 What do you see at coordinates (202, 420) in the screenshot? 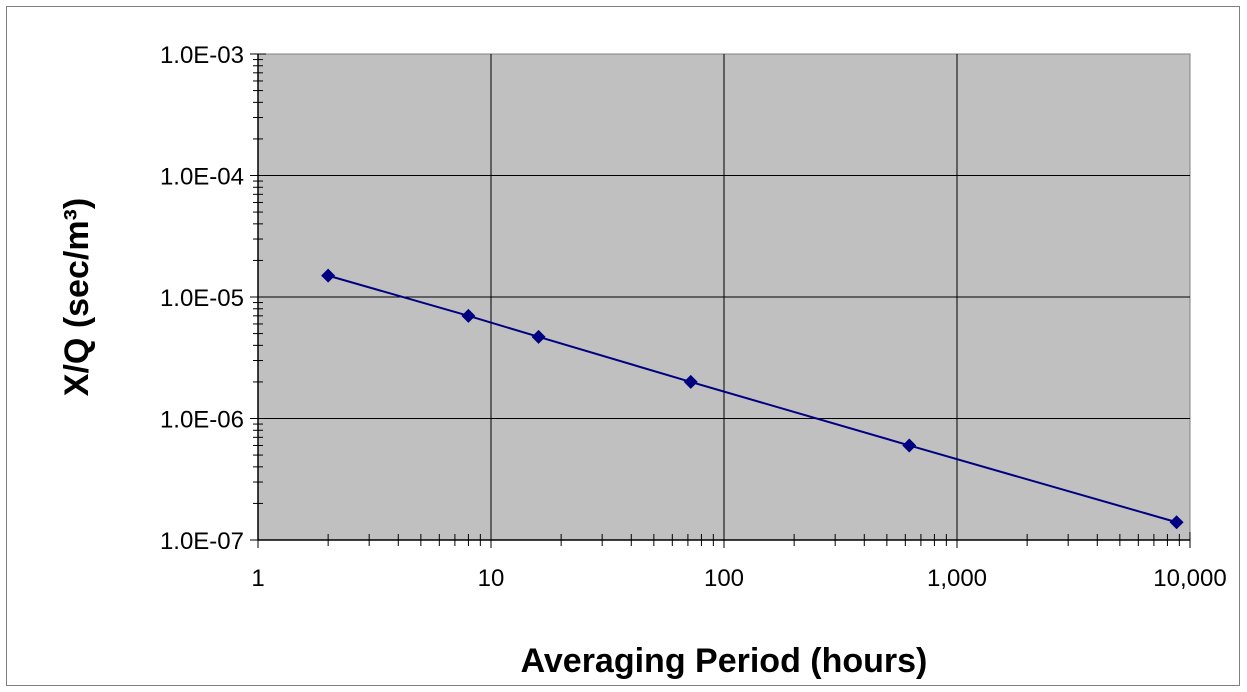
I see `y-tick-label: 1.0E-06` at bounding box center [202, 420].